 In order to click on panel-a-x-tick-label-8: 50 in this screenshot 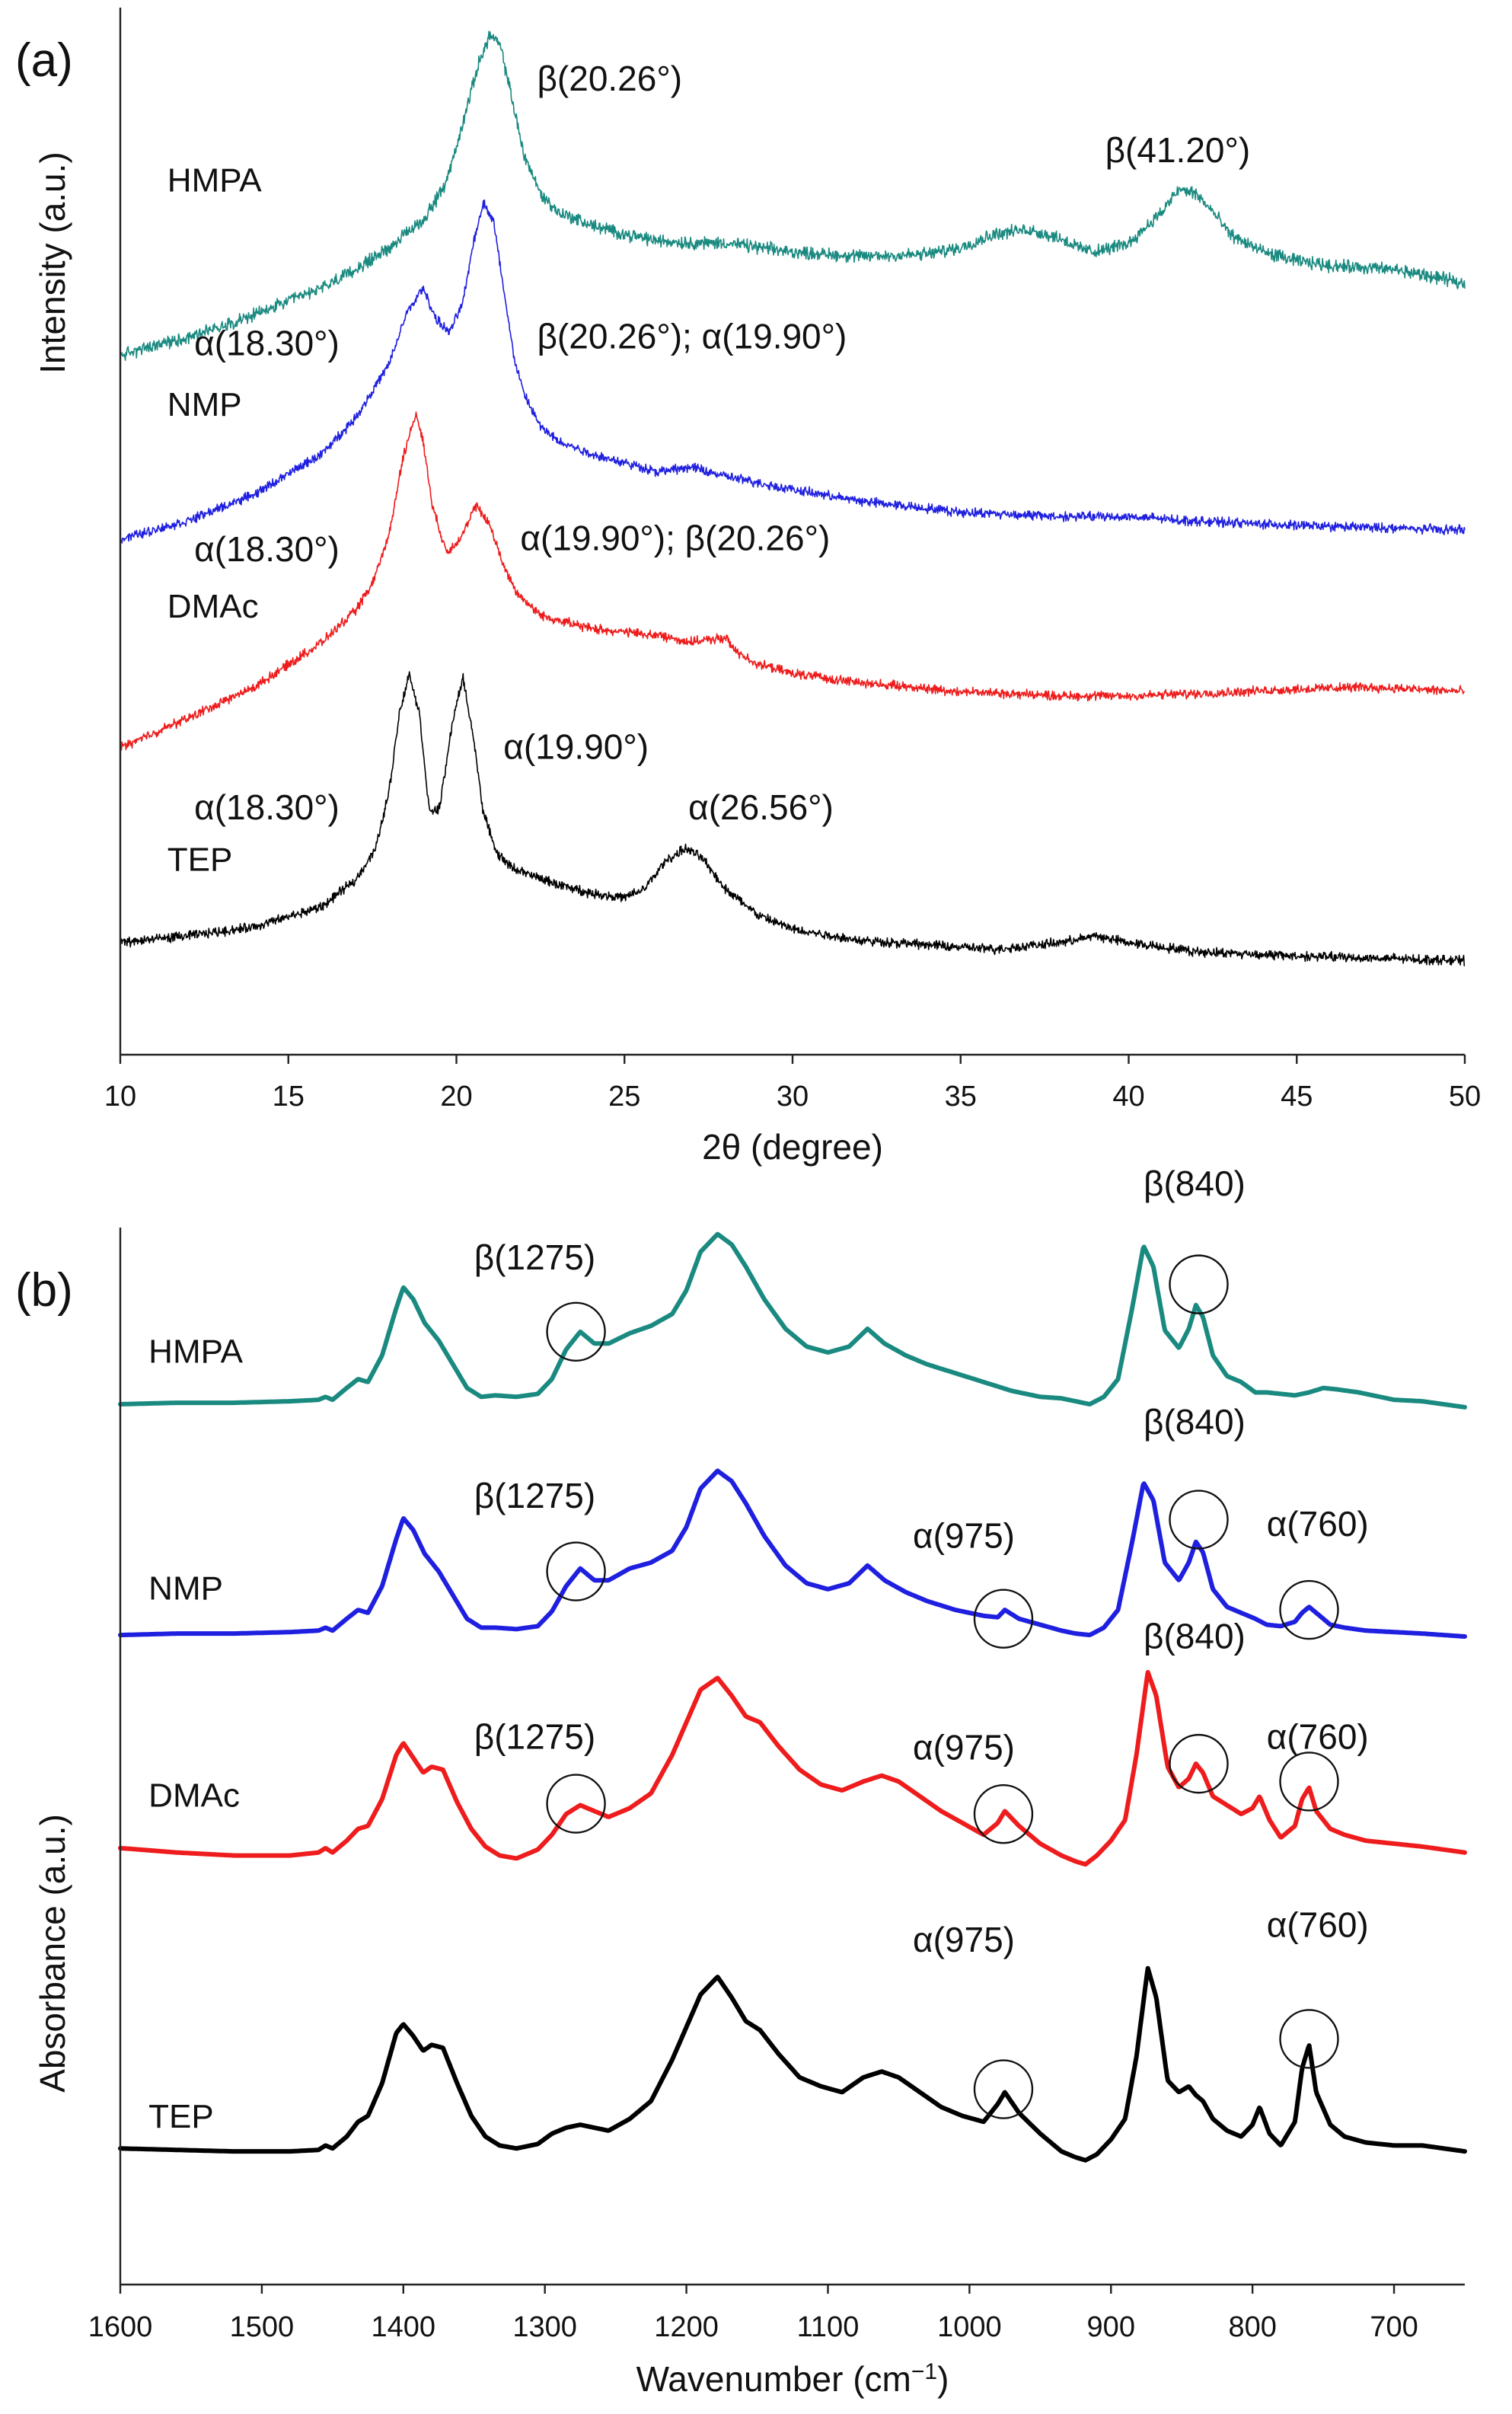, I will do `click(1465, 1097)`.